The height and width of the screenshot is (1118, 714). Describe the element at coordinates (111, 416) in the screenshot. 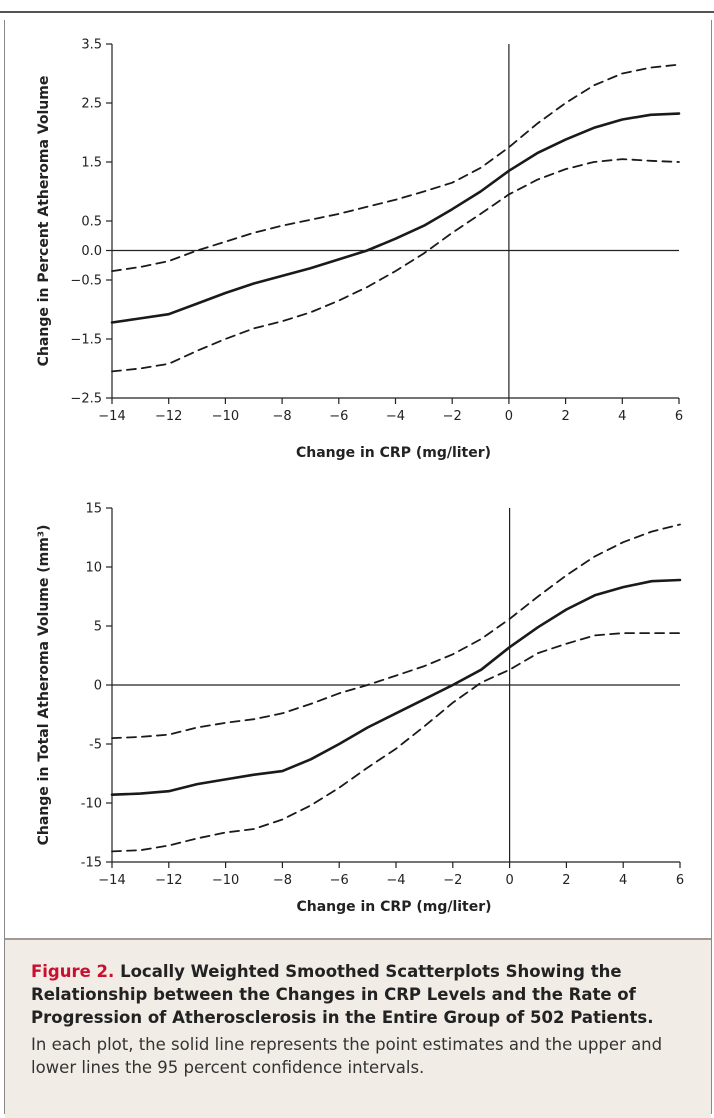

I see `pav-xtick-label: −14` at that location.